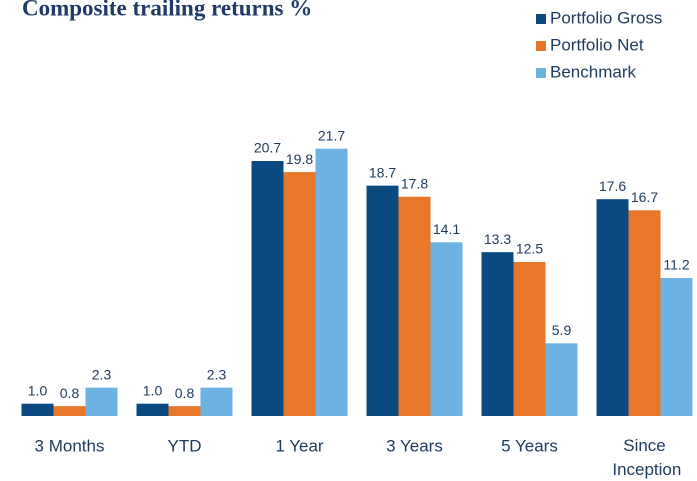  I want to click on x-tick-label: 5 Years, so click(529, 445).